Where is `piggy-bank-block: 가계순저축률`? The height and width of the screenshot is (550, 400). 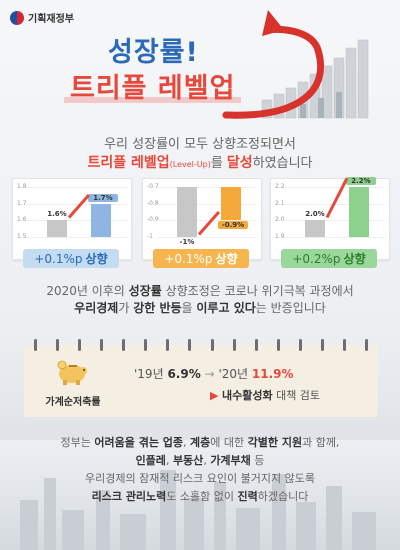 piggy-bank-block: 가계순저축률 is located at coordinates (73, 383).